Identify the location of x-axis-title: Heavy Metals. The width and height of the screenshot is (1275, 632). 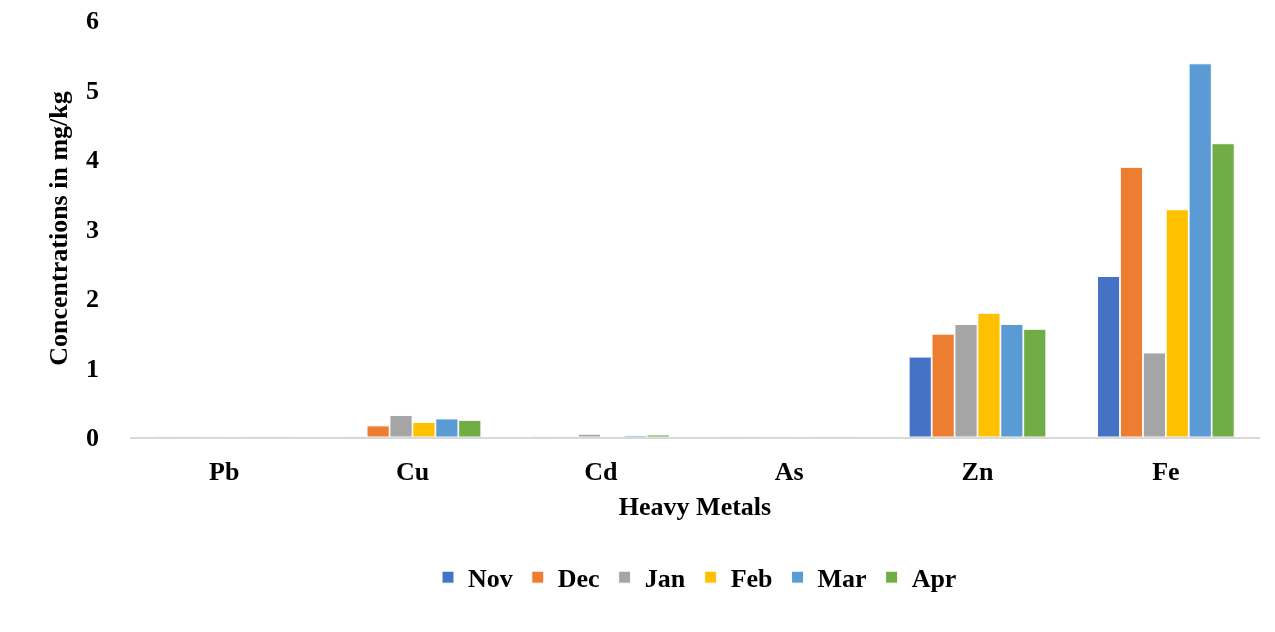
(695, 507).